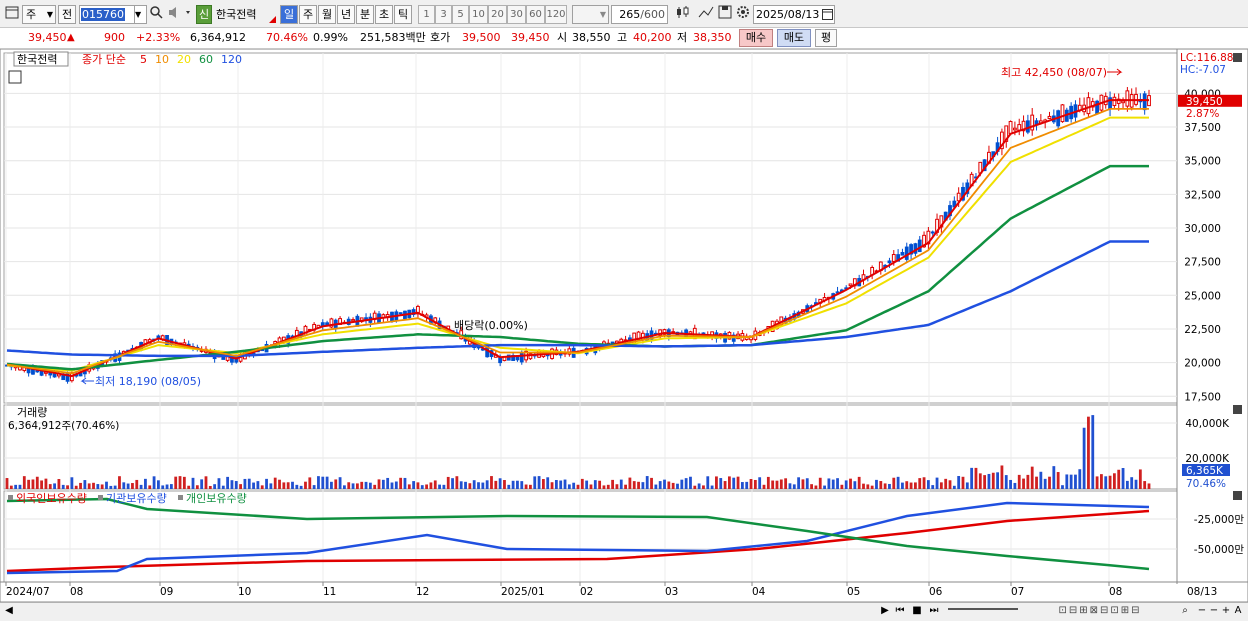 The height and width of the screenshot is (621, 1248). I want to click on y-tick-label: 25,000, so click(1202, 296).